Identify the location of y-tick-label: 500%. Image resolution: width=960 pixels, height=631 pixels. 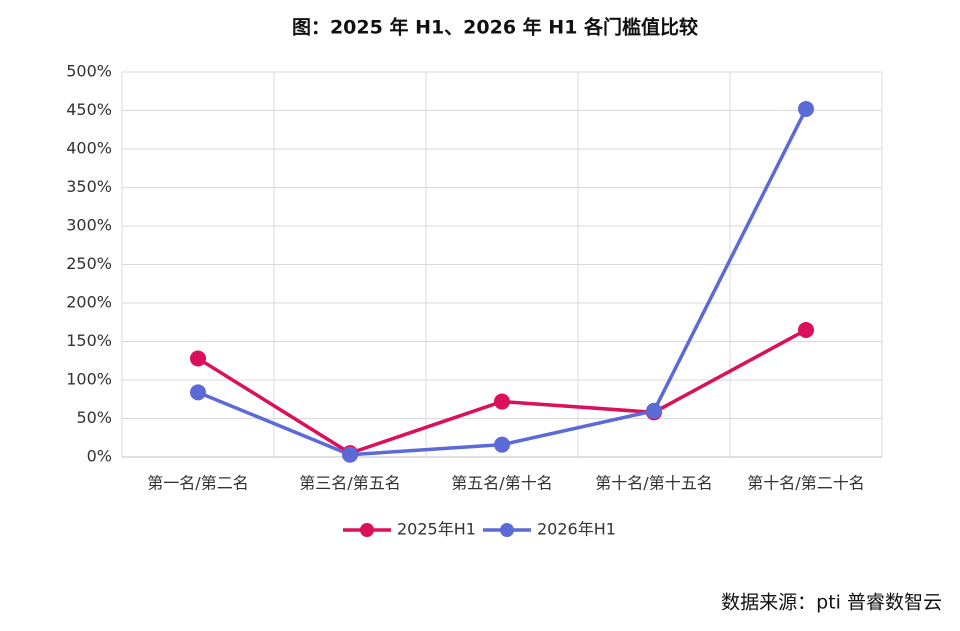
(89, 71).